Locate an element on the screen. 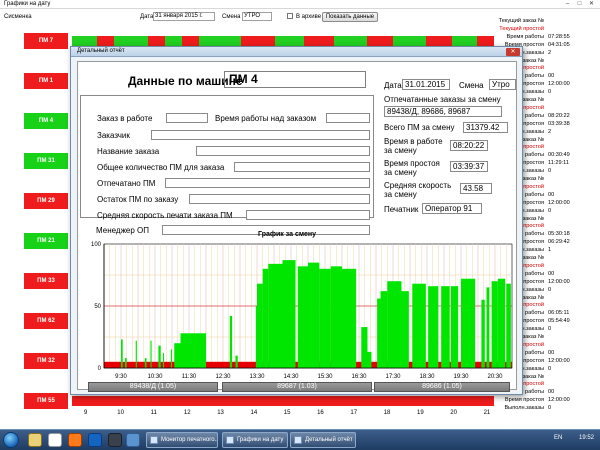 The width and height of the screenshot is (600, 450). status-value: 11:29:11 is located at coordinates (558, 163).